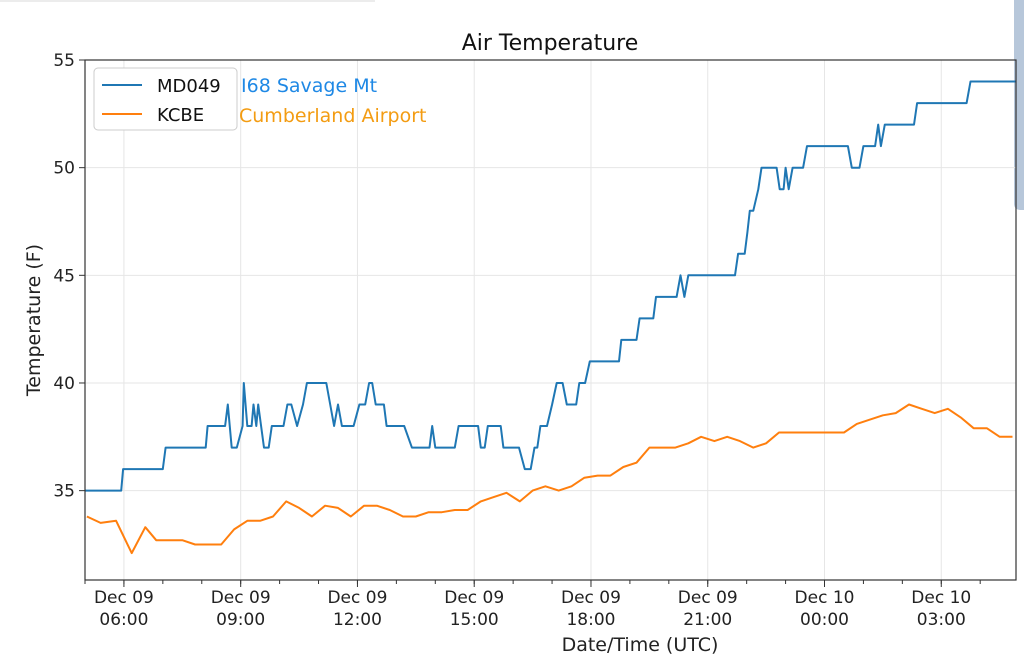 The image size is (1024, 664). What do you see at coordinates (941, 620) in the screenshot?
I see `x-tick-label-time: 03:00` at bounding box center [941, 620].